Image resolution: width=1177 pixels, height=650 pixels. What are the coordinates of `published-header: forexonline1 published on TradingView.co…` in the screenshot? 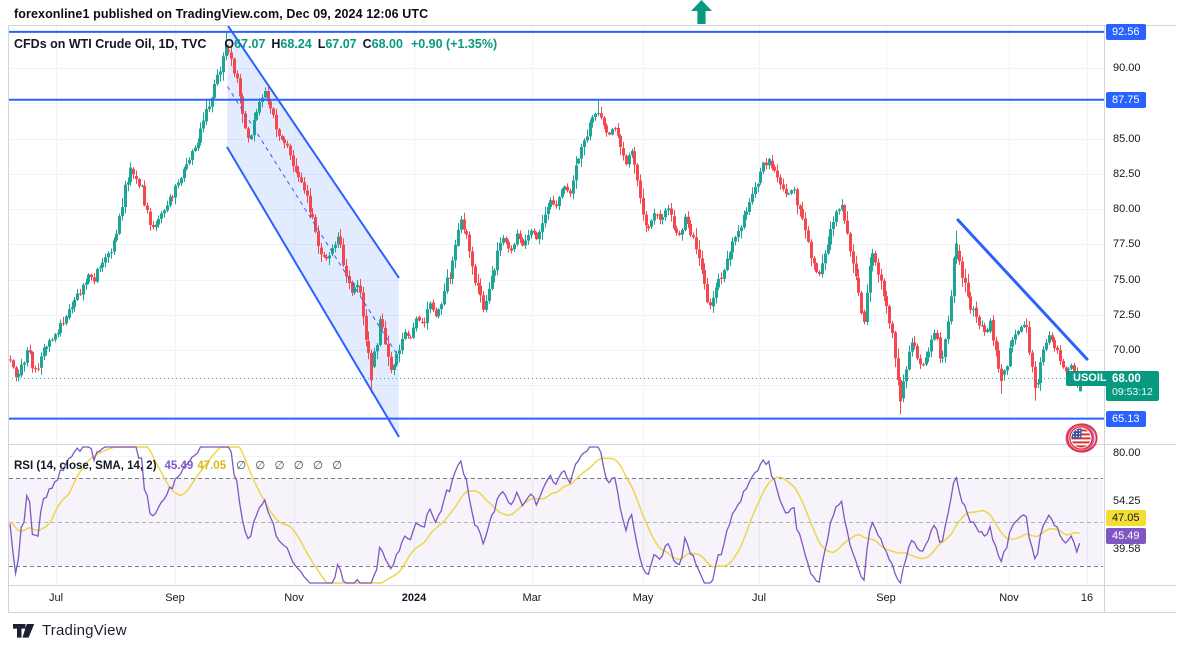 It's located at (221, 14).